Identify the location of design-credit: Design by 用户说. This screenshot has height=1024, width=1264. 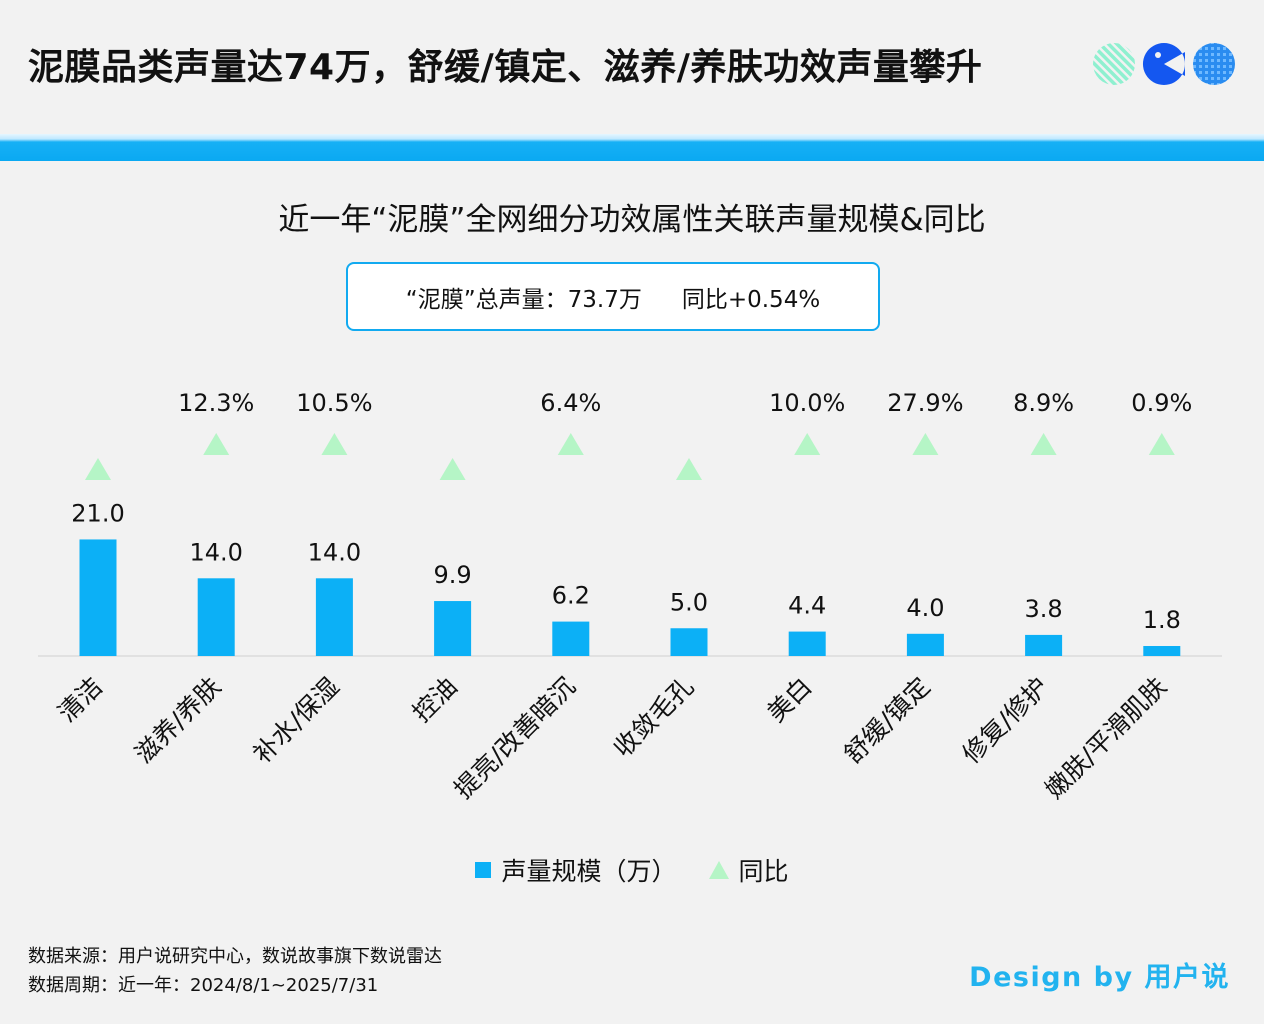
(1099, 977).